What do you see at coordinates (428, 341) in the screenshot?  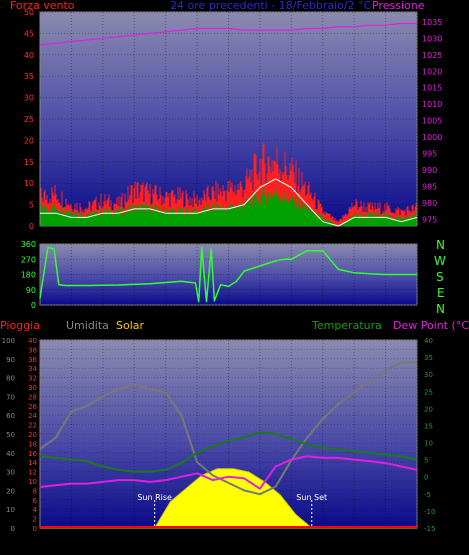 I see `temp-y-tick-label: 40` at bounding box center [428, 341].